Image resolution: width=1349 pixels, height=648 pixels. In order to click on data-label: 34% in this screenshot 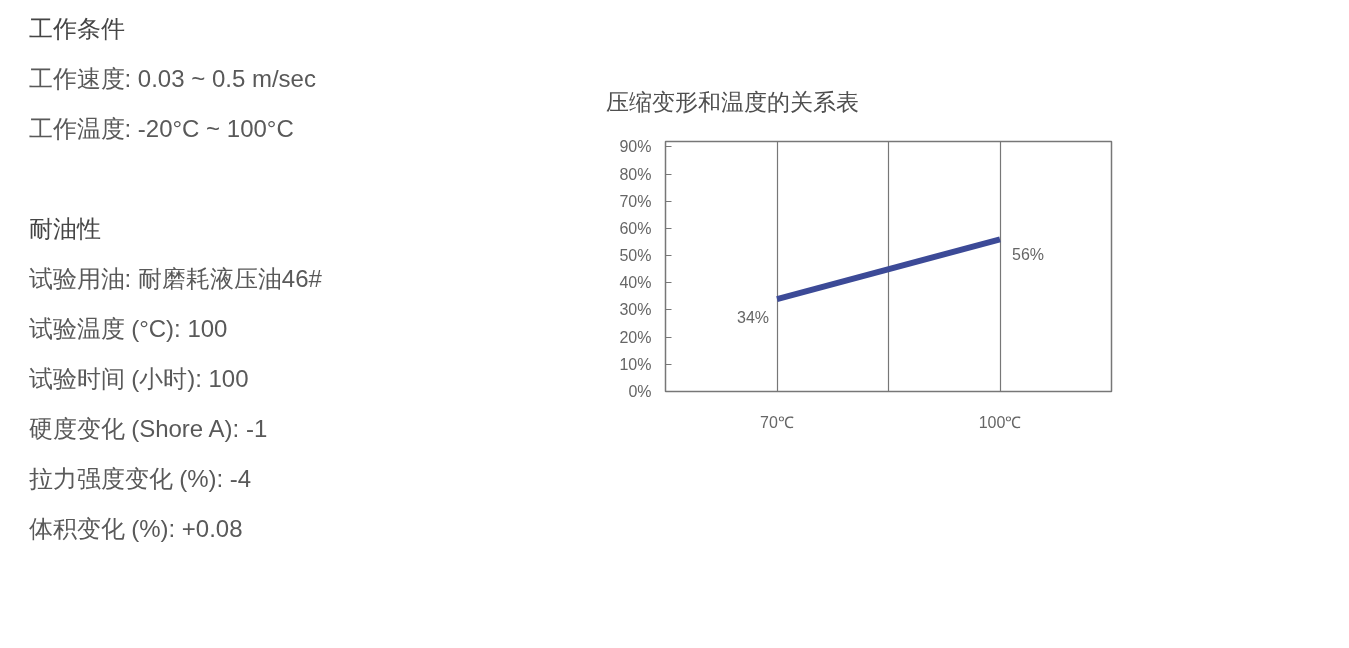, I will do `click(753, 317)`.